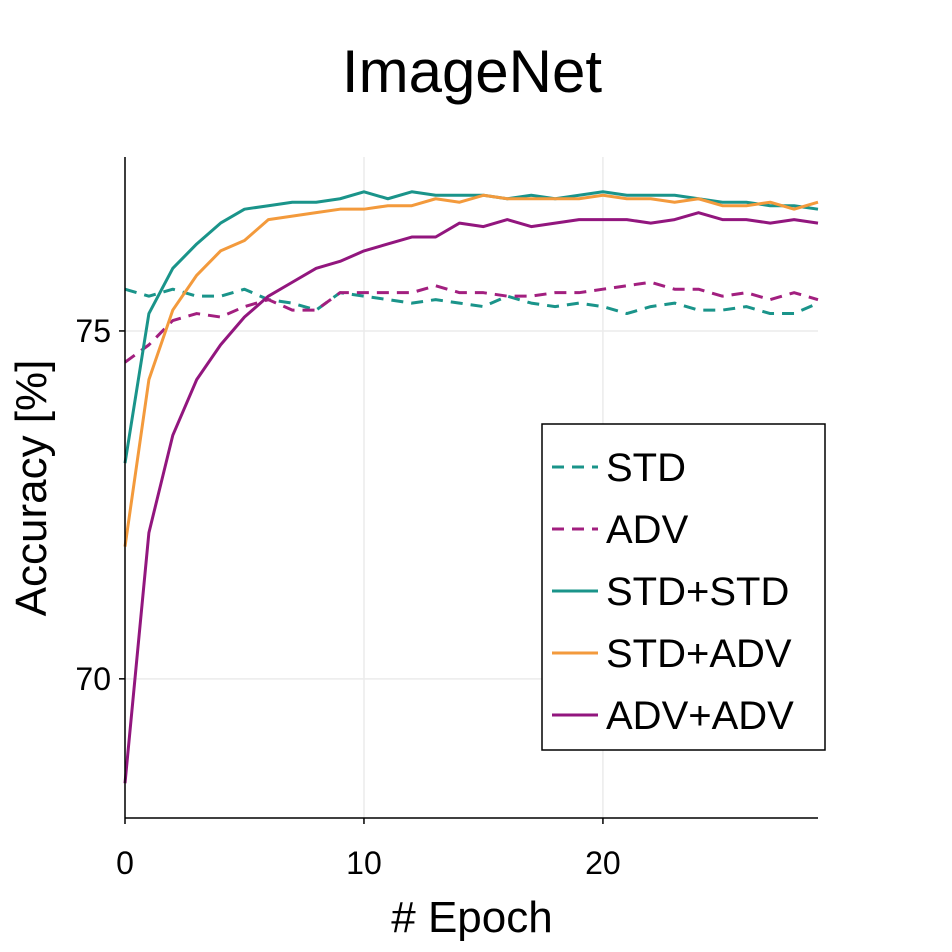 The height and width of the screenshot is (952, 952). What do you see at coordinates (699, 654) in the screenshot?
I see `legend-label: STD+ADV` at bounding box center [699, 654].